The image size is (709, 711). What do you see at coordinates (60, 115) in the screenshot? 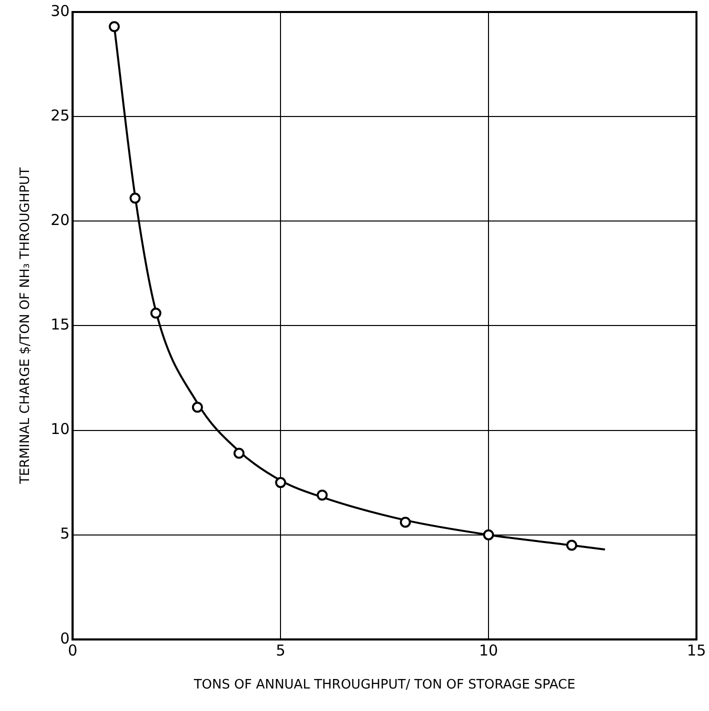
I see `y-tick-label: 25` at bounding box center [60, 115].